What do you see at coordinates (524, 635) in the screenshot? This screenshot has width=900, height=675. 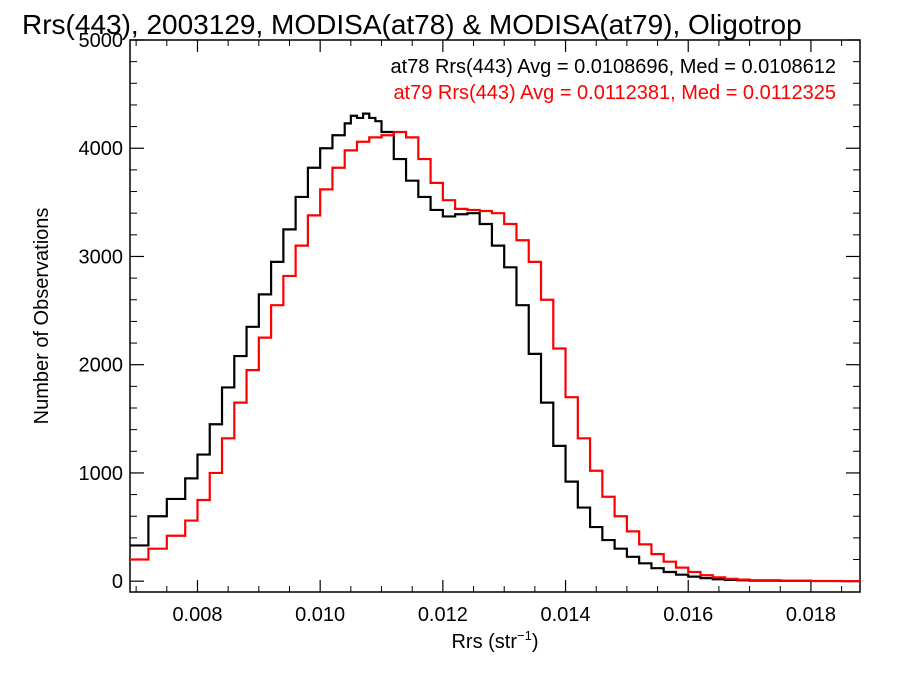 I see `x-axis-label-superscript: −1` at bounding box center [524, 635].